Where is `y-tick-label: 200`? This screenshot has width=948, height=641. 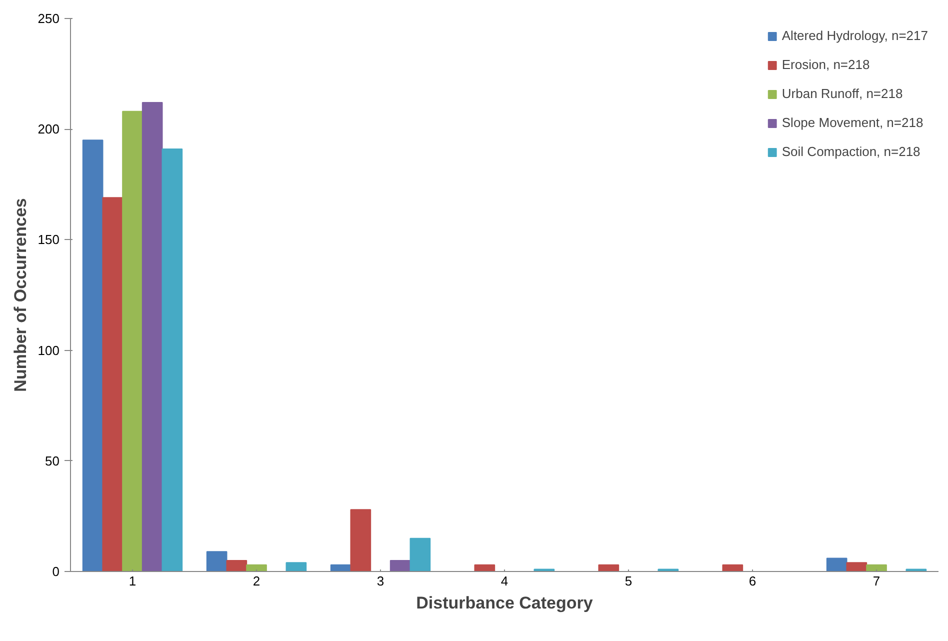
y-tick-label: 200 is located at coordinates (49, 129).